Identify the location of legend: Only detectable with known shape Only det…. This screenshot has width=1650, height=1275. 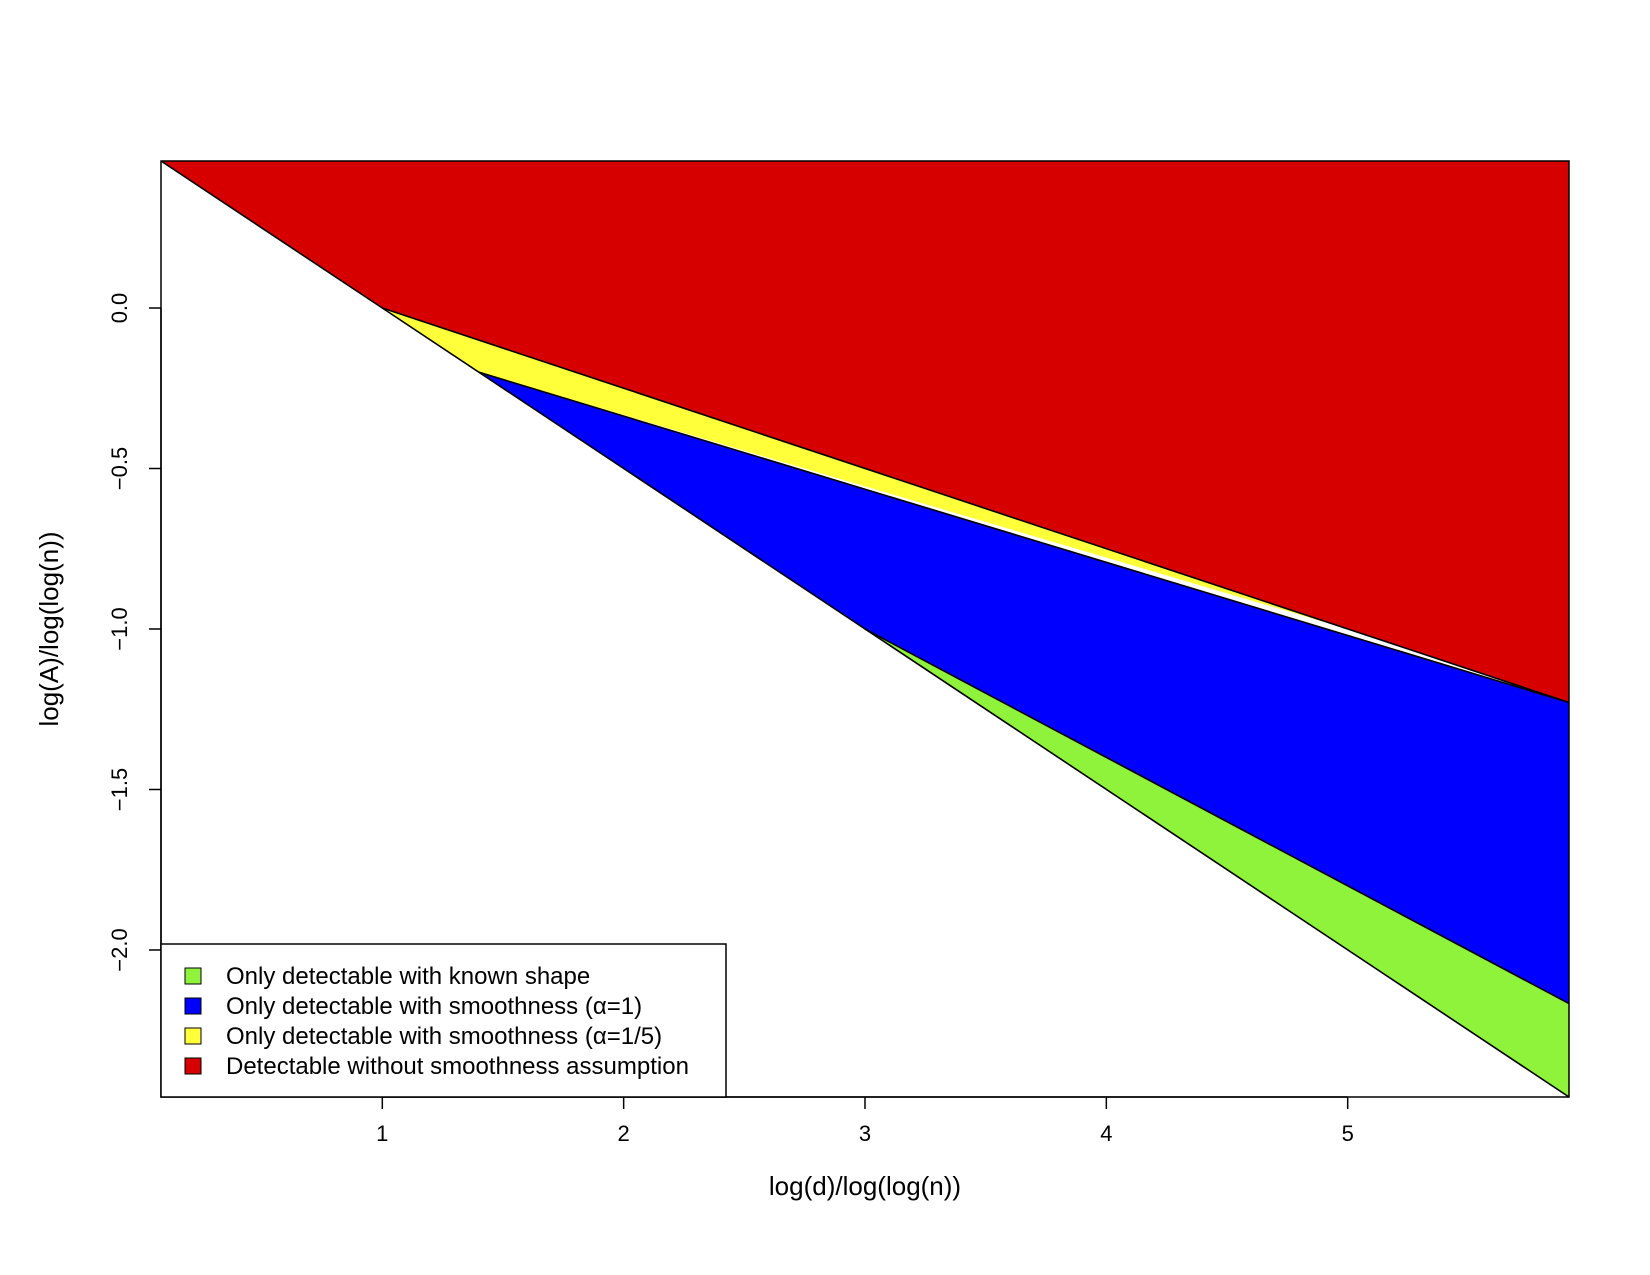
(443, 1020).